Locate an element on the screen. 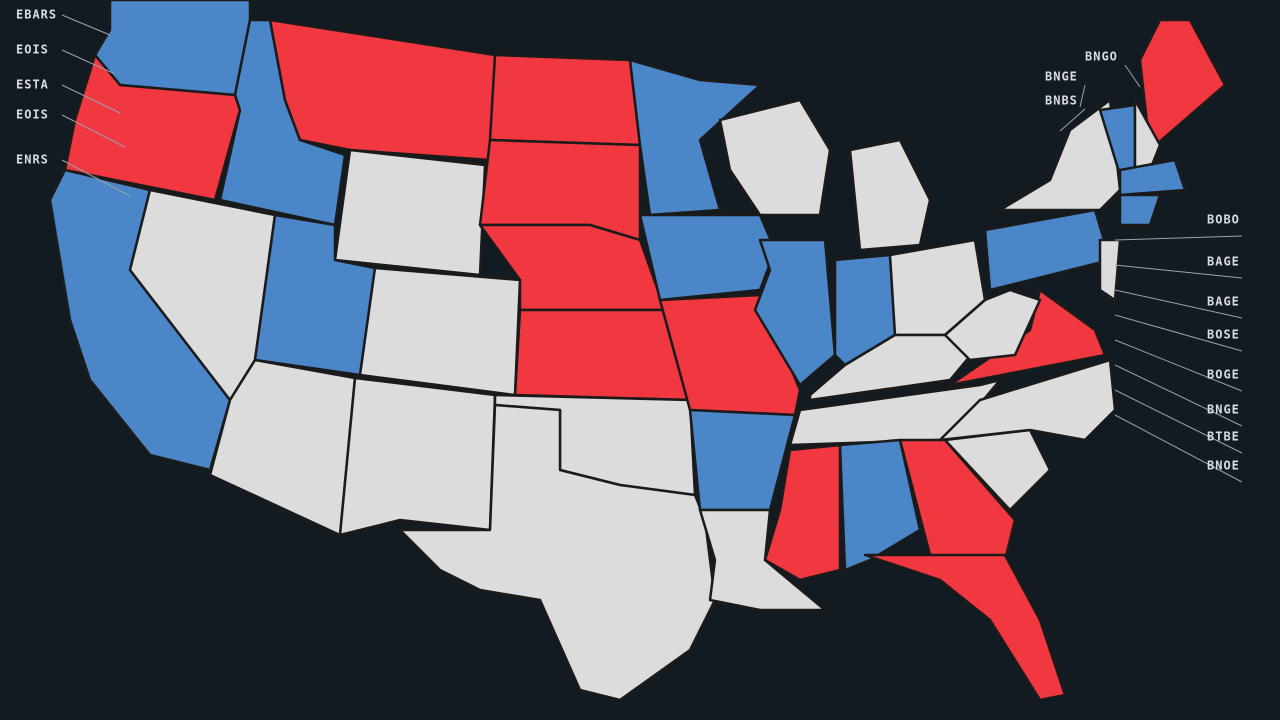  state-label: BOSE is located at coordinates (1223, 335).